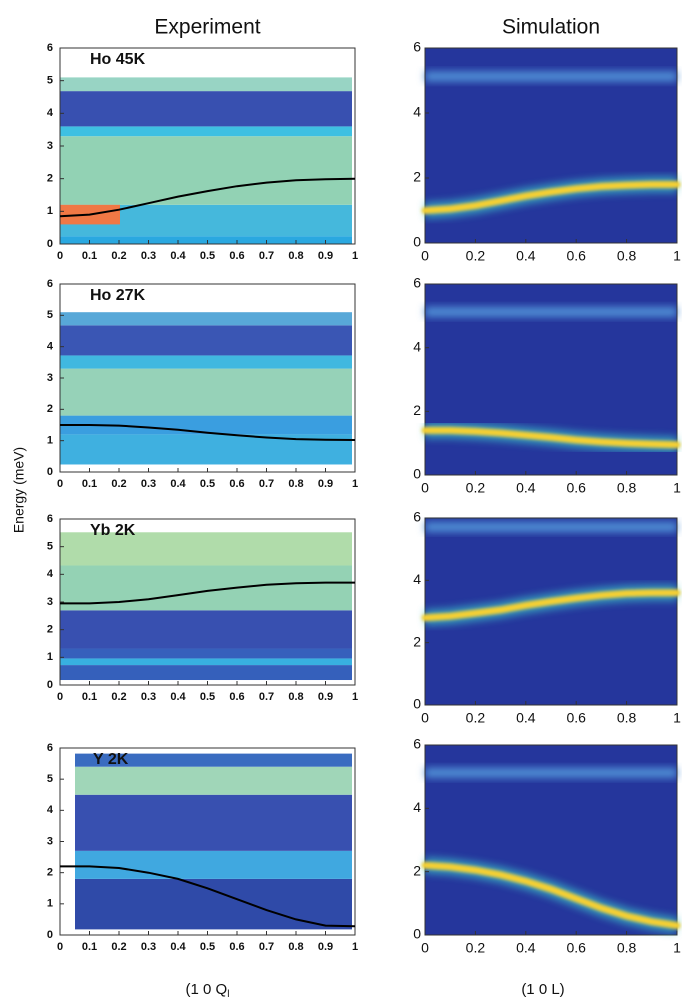  Describe the element at coordinates (118, 59) in the screenshot. I see `panel-label: Ho 45K` at that location.